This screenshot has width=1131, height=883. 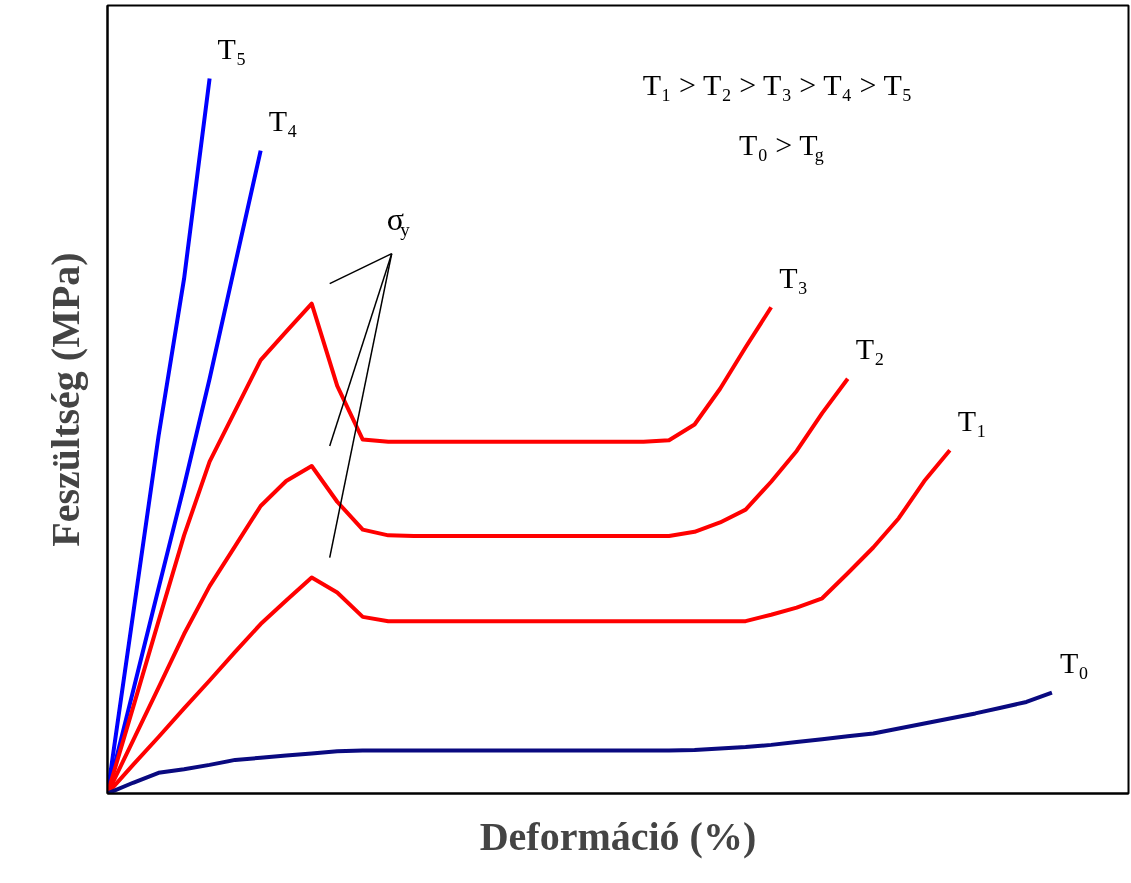 I want to click on series-label: T₂, so click(x=870, y=349).